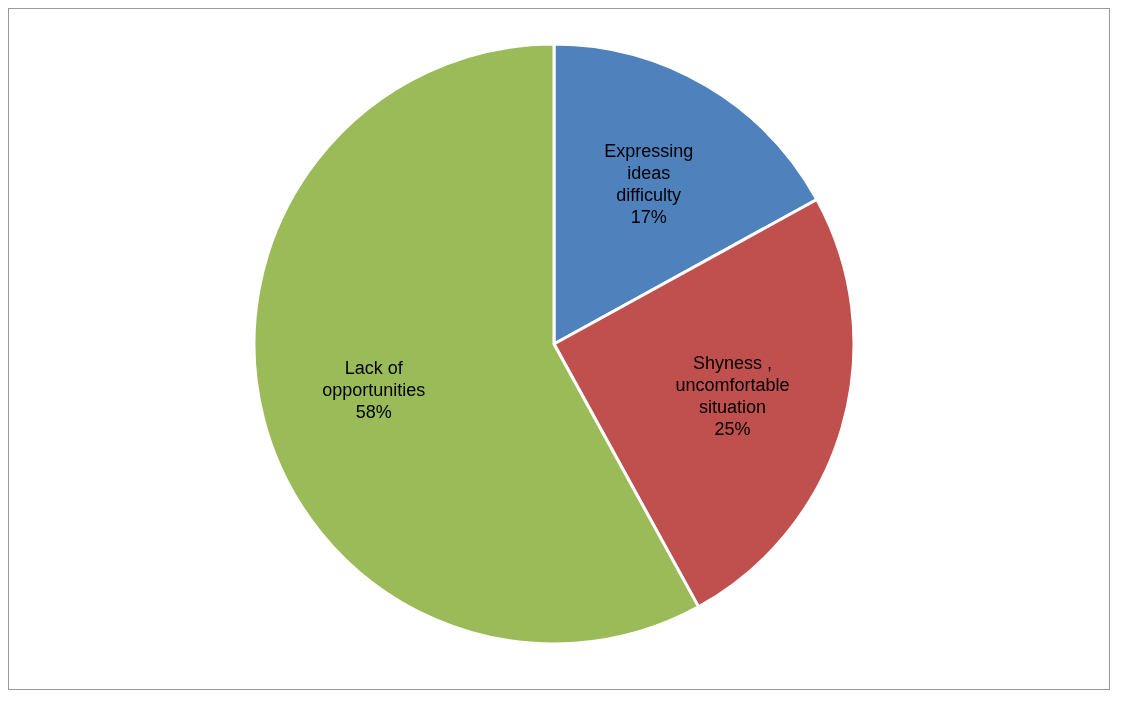  What do you see at coordinates (732, 384) in the screenshot?
I see `slice-label: Shyness , uncomfortable situation` at bounding box center [732, 384].